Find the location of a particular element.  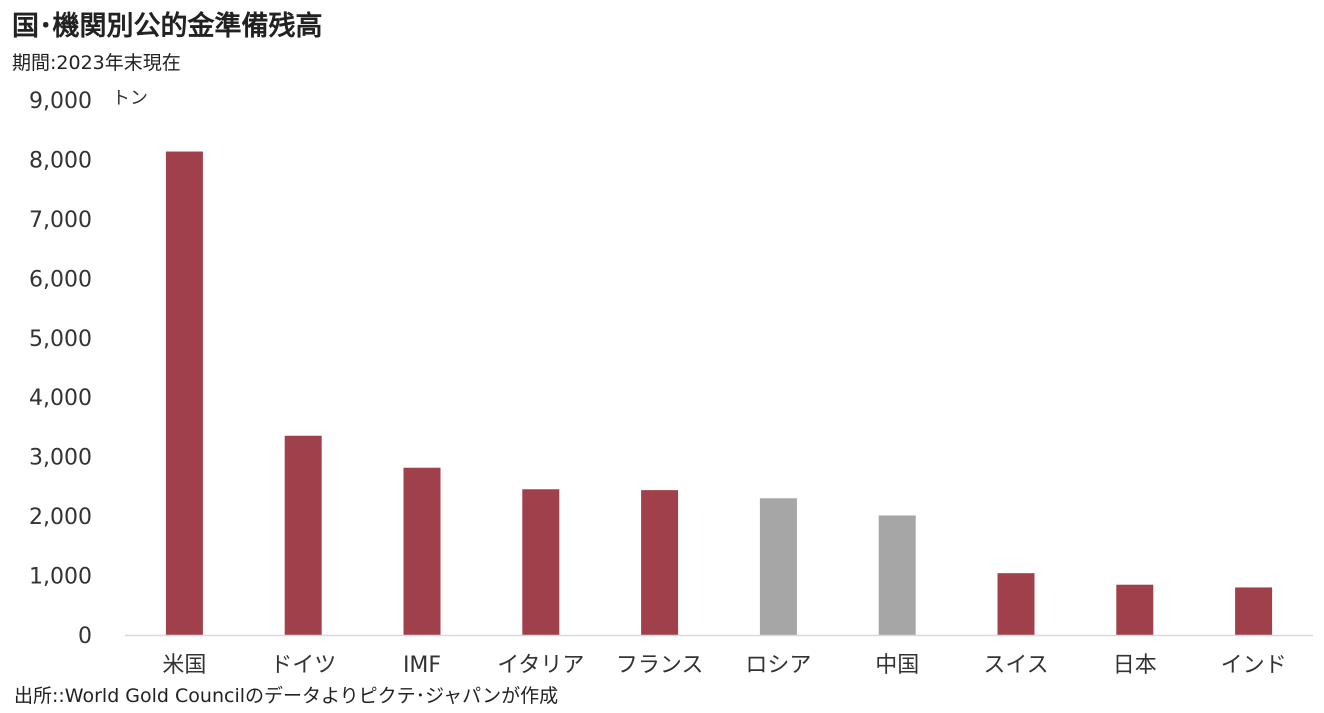

y-tick-label: 4,000 is located at coordinates (60, 398).